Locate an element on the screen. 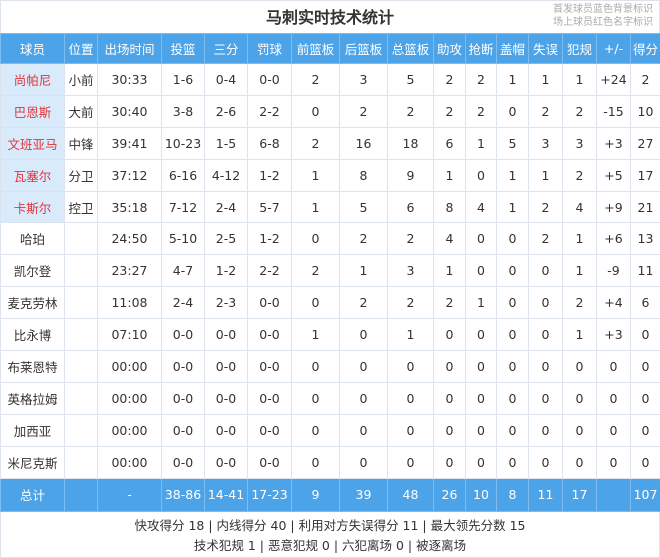 The height and width of the screenshot is (558, 660). stat-cell: +9 is located at coordinates (614, 207).